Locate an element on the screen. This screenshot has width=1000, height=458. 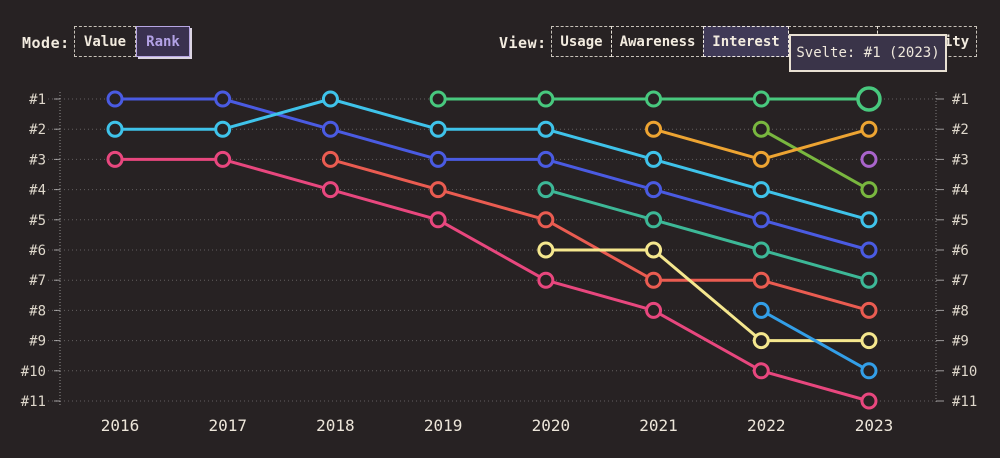
tooltip: Svelte: #1 (2023) is located at coordinates (868, 53).